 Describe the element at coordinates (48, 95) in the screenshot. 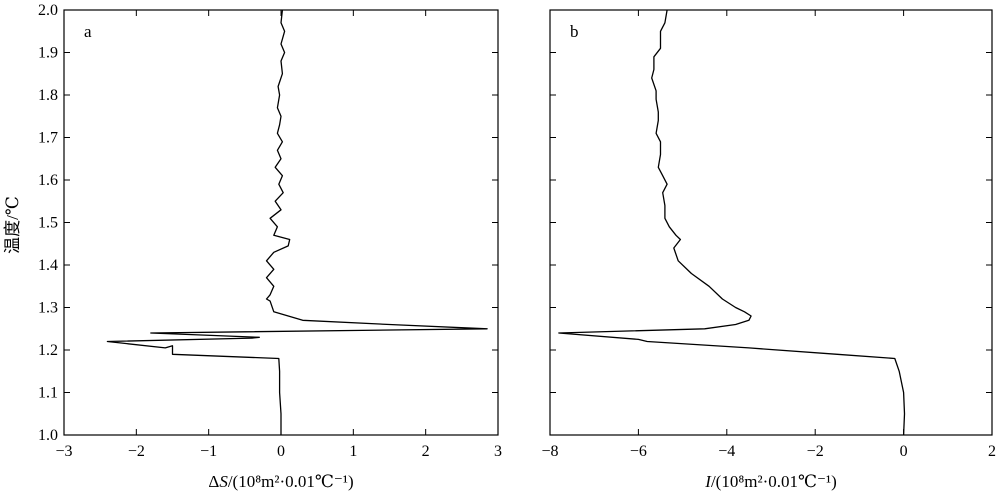

I see `y-tick-label: 1.8` at that location.